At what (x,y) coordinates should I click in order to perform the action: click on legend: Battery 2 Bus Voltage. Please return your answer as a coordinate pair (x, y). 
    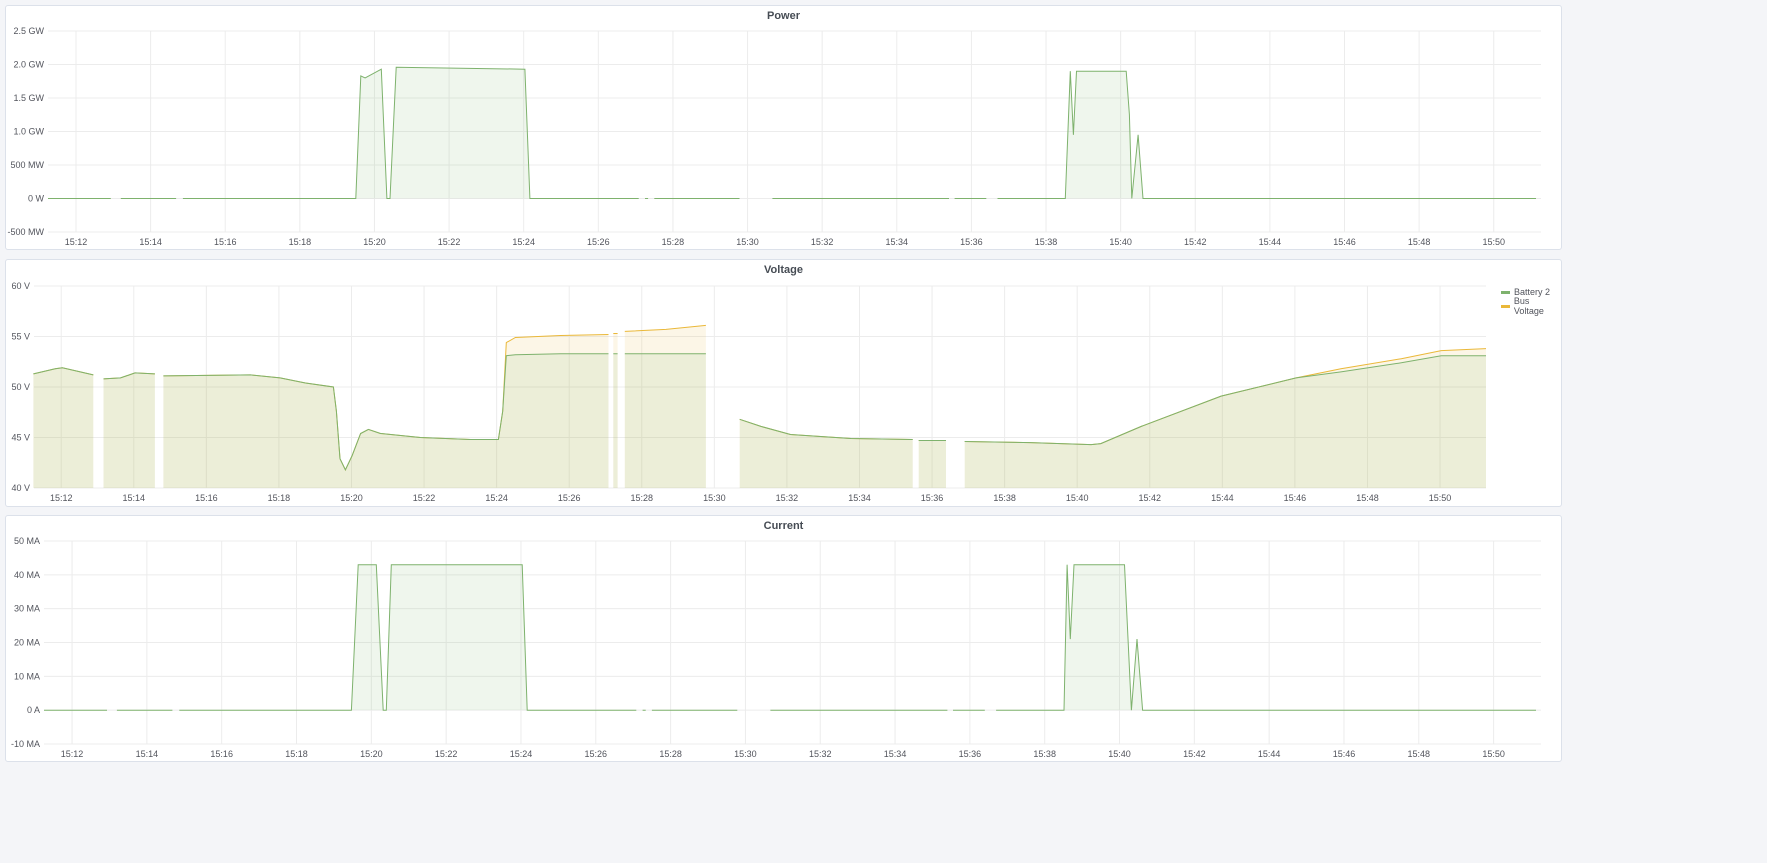
    Looking at the image, I should click on (1531, 300).